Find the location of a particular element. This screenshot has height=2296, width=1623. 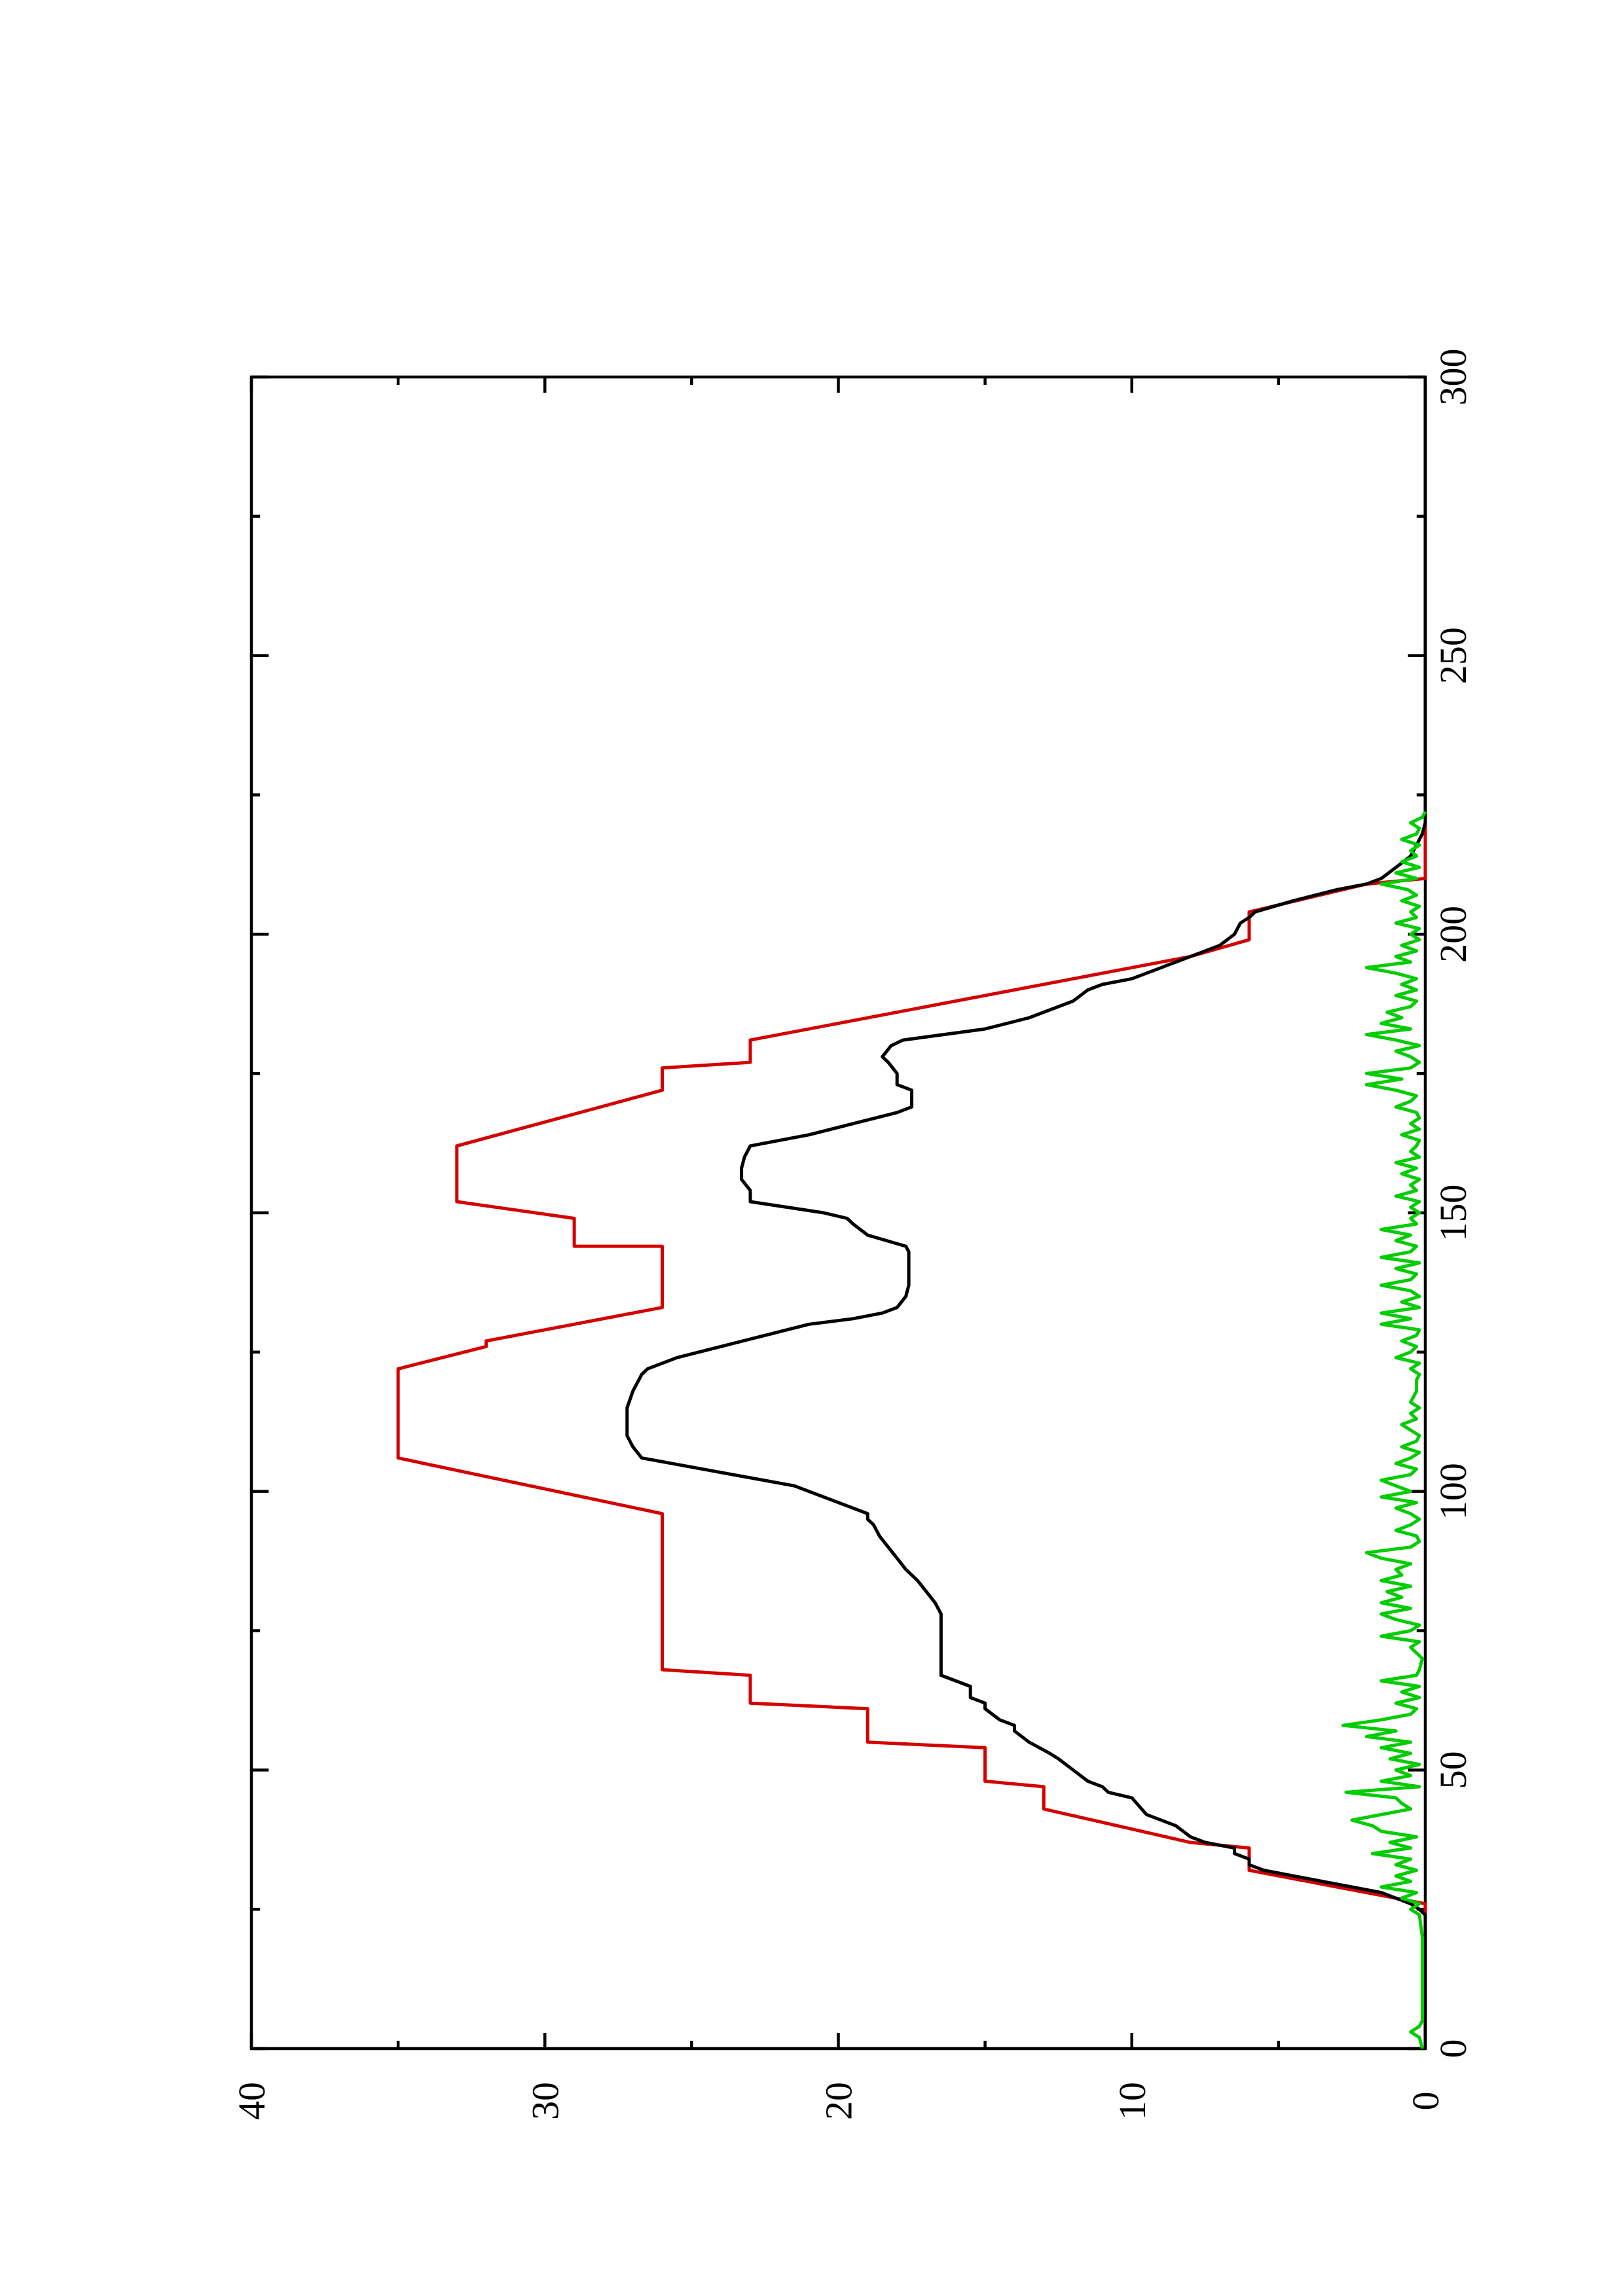

y-tick-label: 10 is located at coordinates (1132, 2101).